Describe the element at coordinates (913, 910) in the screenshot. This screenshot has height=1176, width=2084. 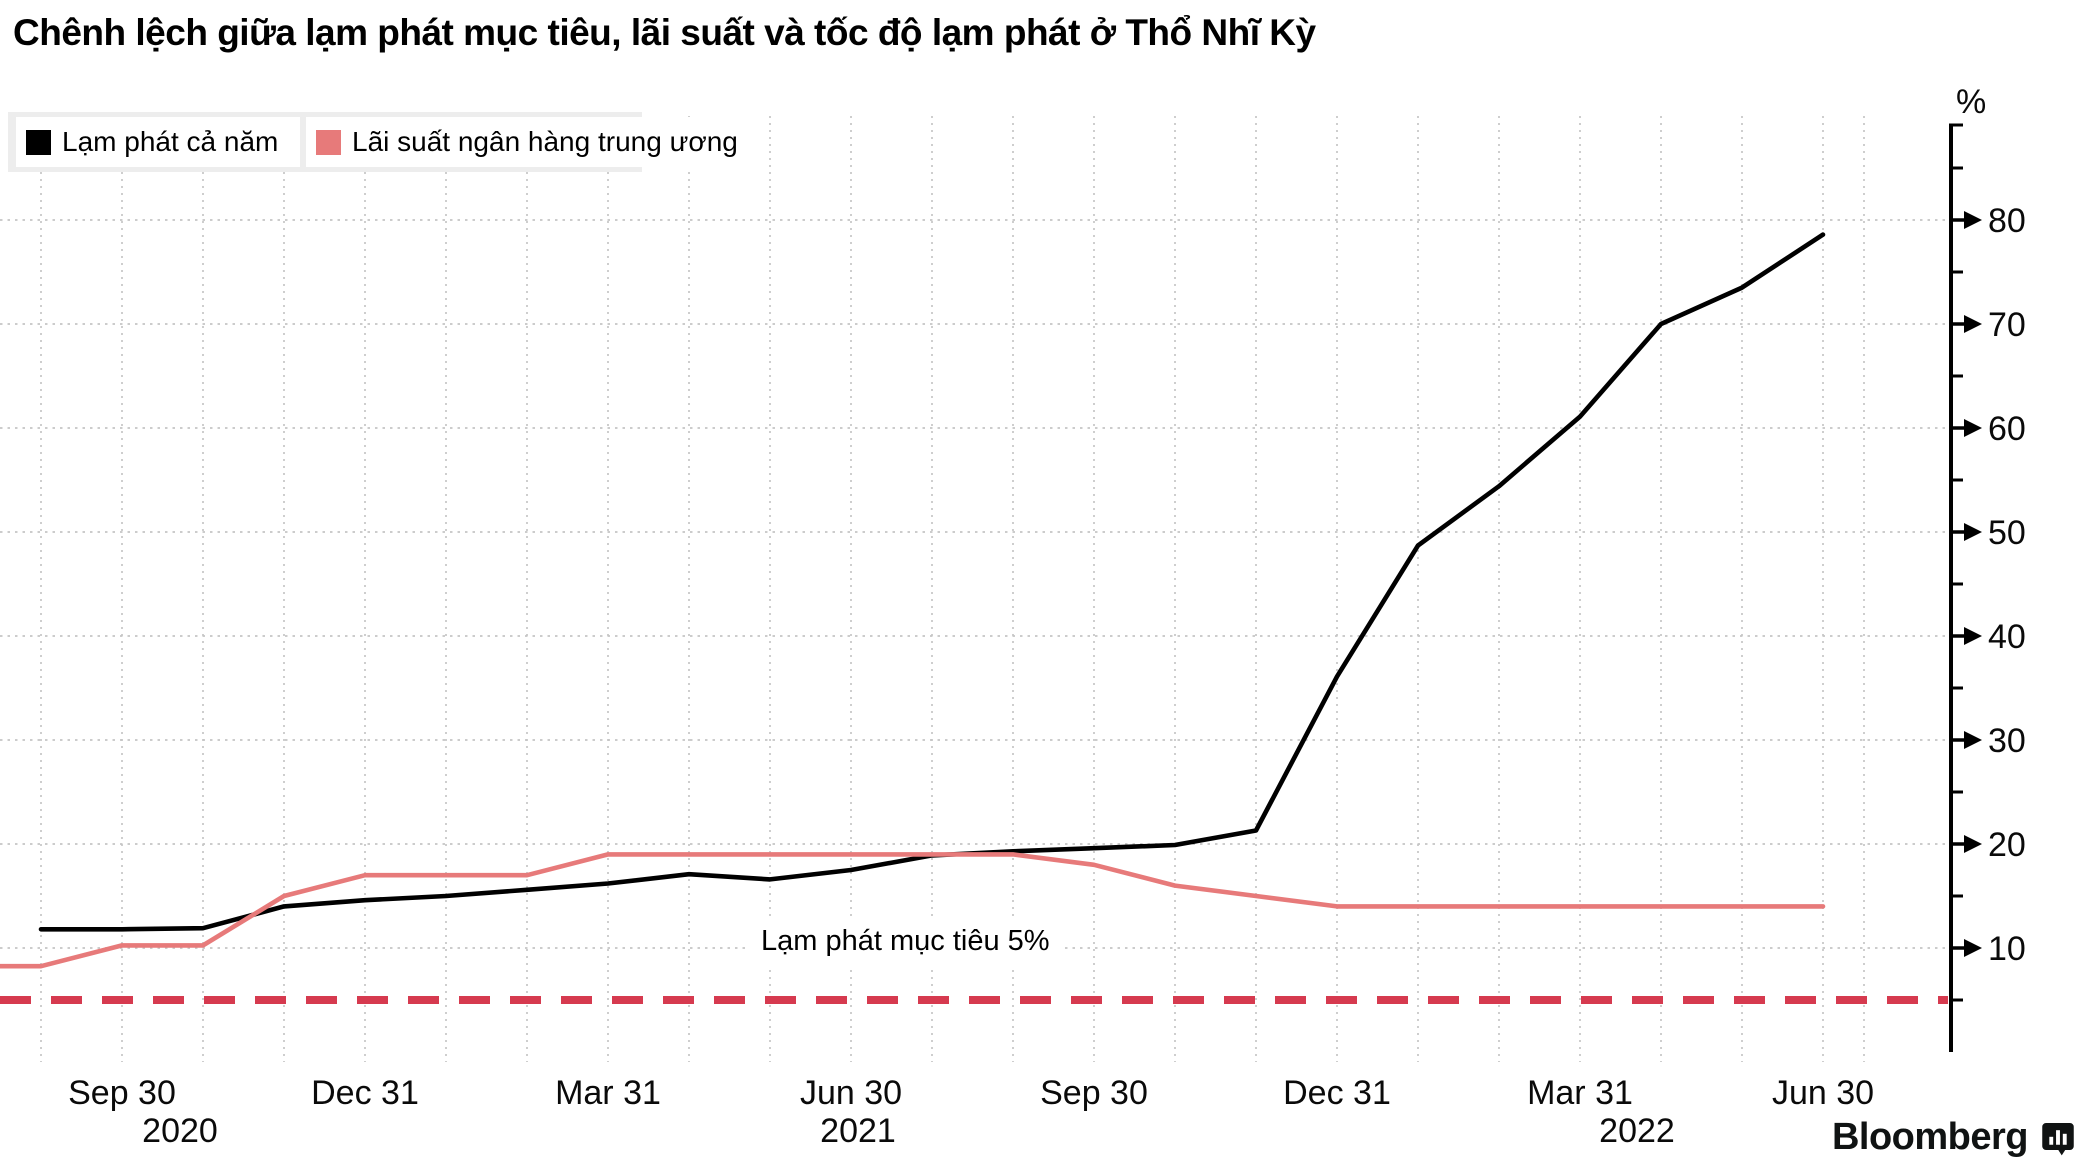
I see `rate-line` at that location.